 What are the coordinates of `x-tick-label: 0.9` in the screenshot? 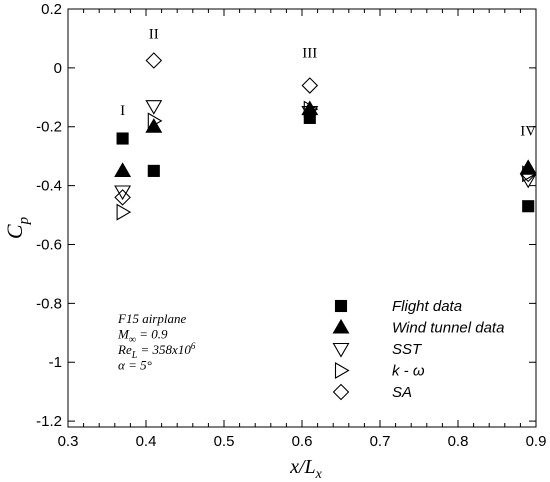 It's located at (536, 441).